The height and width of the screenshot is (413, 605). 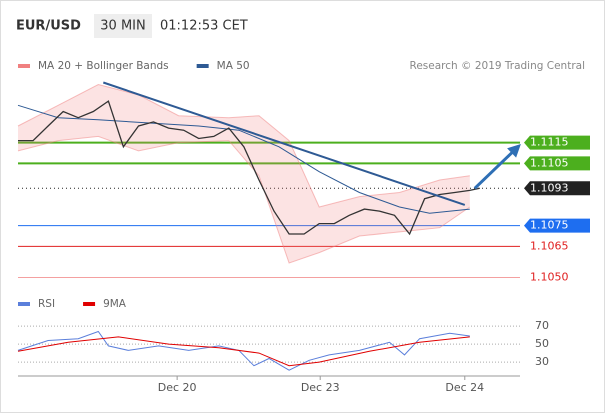 What do you see at coordinates (549, 162) in the screenshot?
I see `level-label: 1.1105` at bounding box center [549, 162].